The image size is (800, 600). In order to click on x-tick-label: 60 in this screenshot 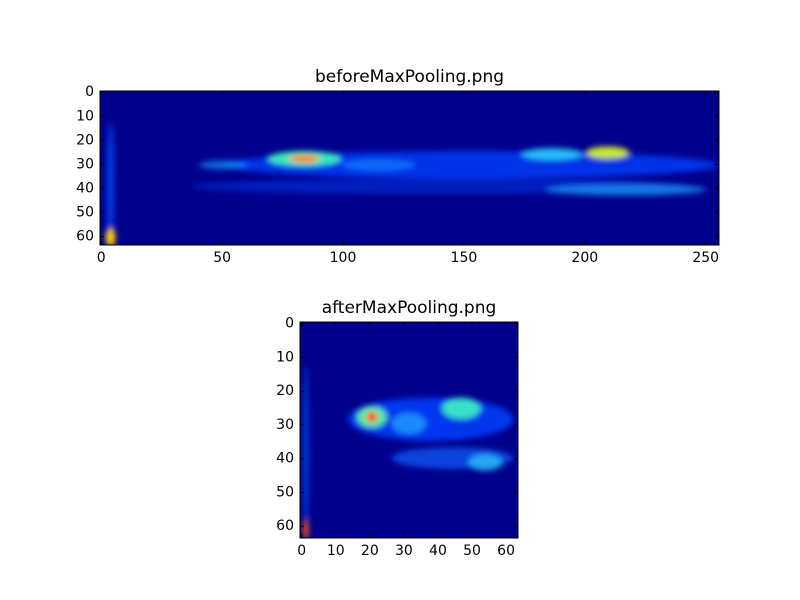, I will do `click(506, 551)`.